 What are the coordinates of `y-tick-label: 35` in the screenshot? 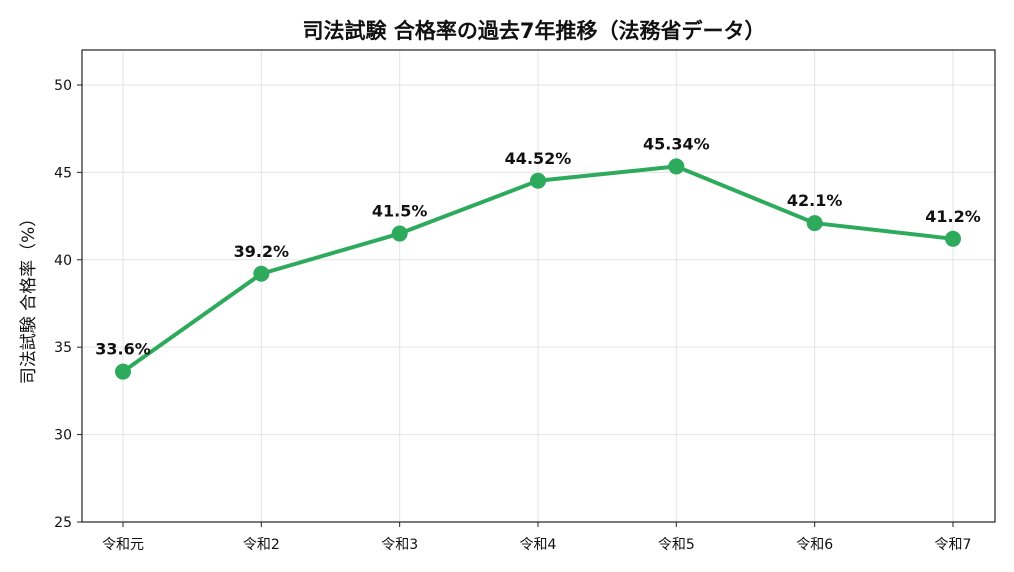 It's located at (63, 348).